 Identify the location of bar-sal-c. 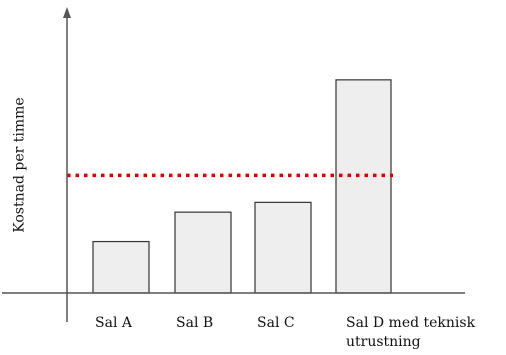
(283, 247).